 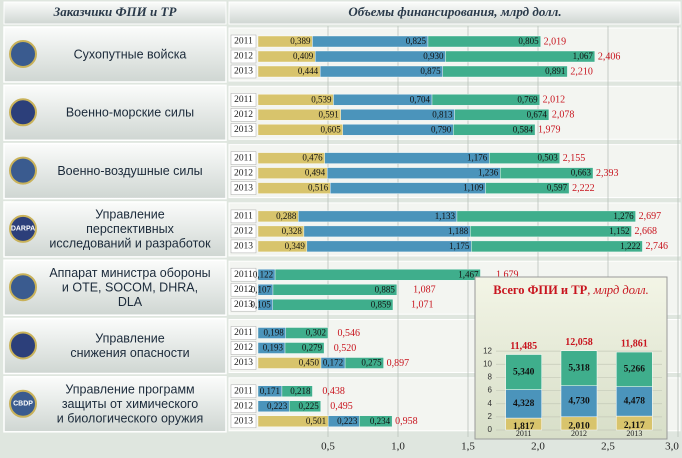 I want to click on inset-total-label: 12,058, so click(x=579, y=342).